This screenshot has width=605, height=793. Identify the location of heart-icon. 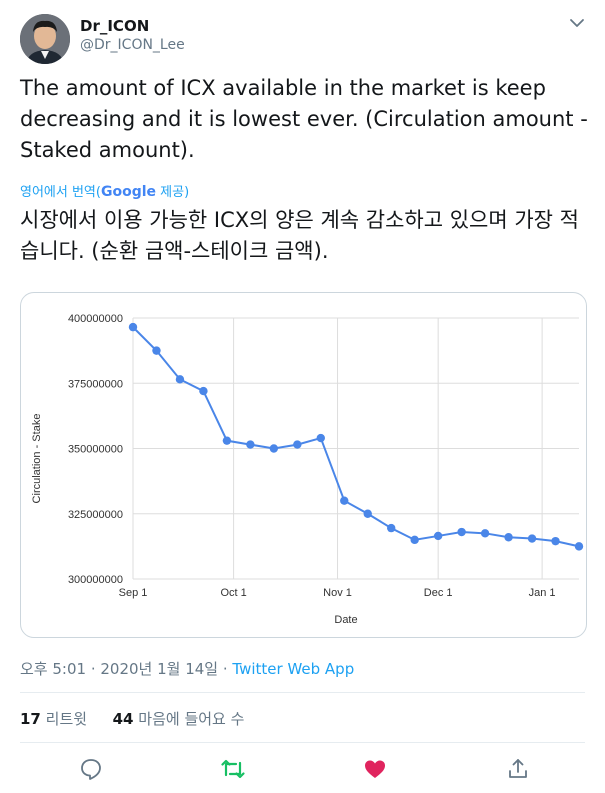
(375, 769).